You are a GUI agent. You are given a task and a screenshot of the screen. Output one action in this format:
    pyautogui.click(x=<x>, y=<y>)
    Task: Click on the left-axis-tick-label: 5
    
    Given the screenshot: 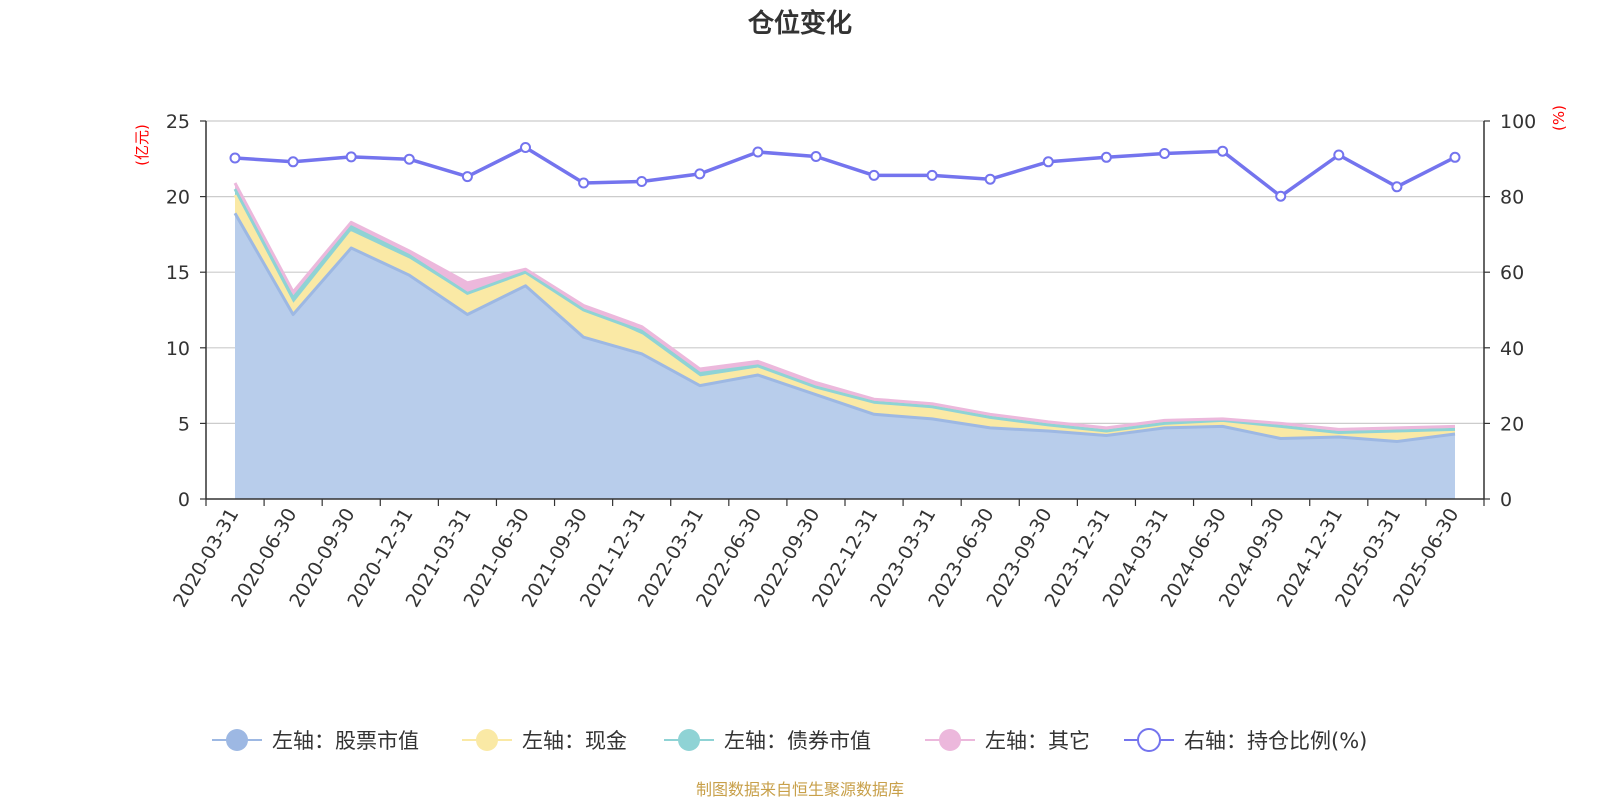 What is the action you would take?
    pyautogui.click(x=184, y=424)
    